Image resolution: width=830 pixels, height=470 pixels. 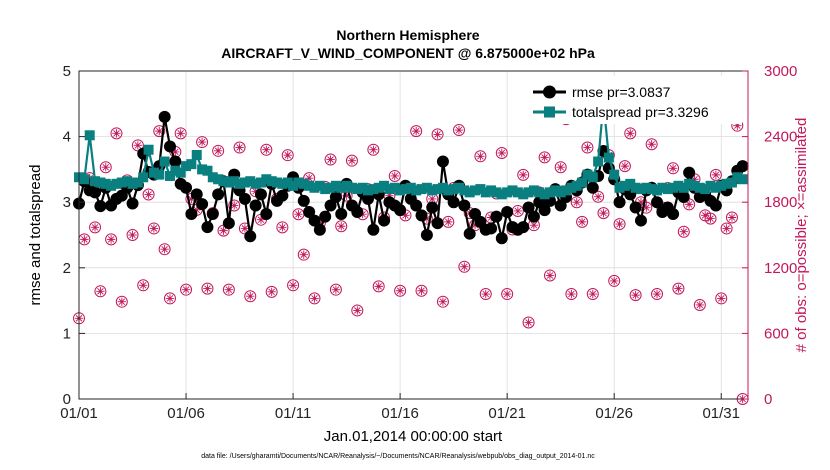 I want to click on y-axis-label-right: # of obs: o=possible; ×=assimilated, so click(x=801, y=235).